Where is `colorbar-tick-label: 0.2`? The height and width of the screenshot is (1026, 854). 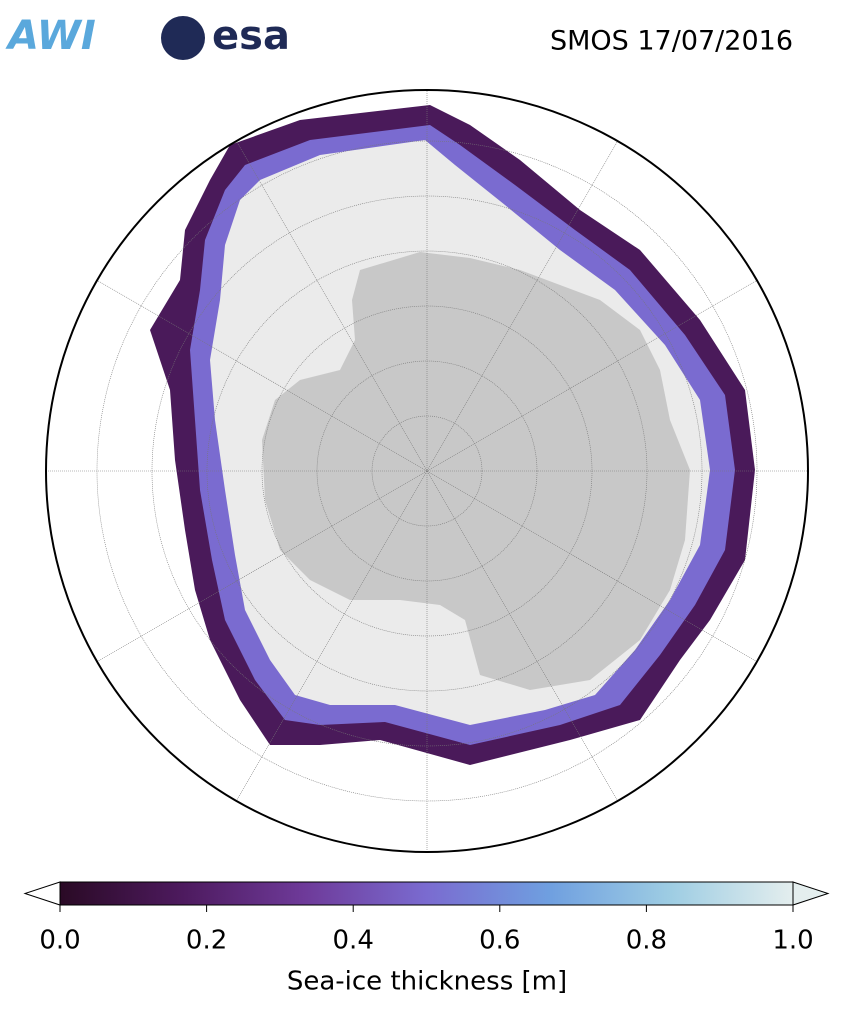
colorbar-tick-label: 0.2 is located at coordinates (206, 941).